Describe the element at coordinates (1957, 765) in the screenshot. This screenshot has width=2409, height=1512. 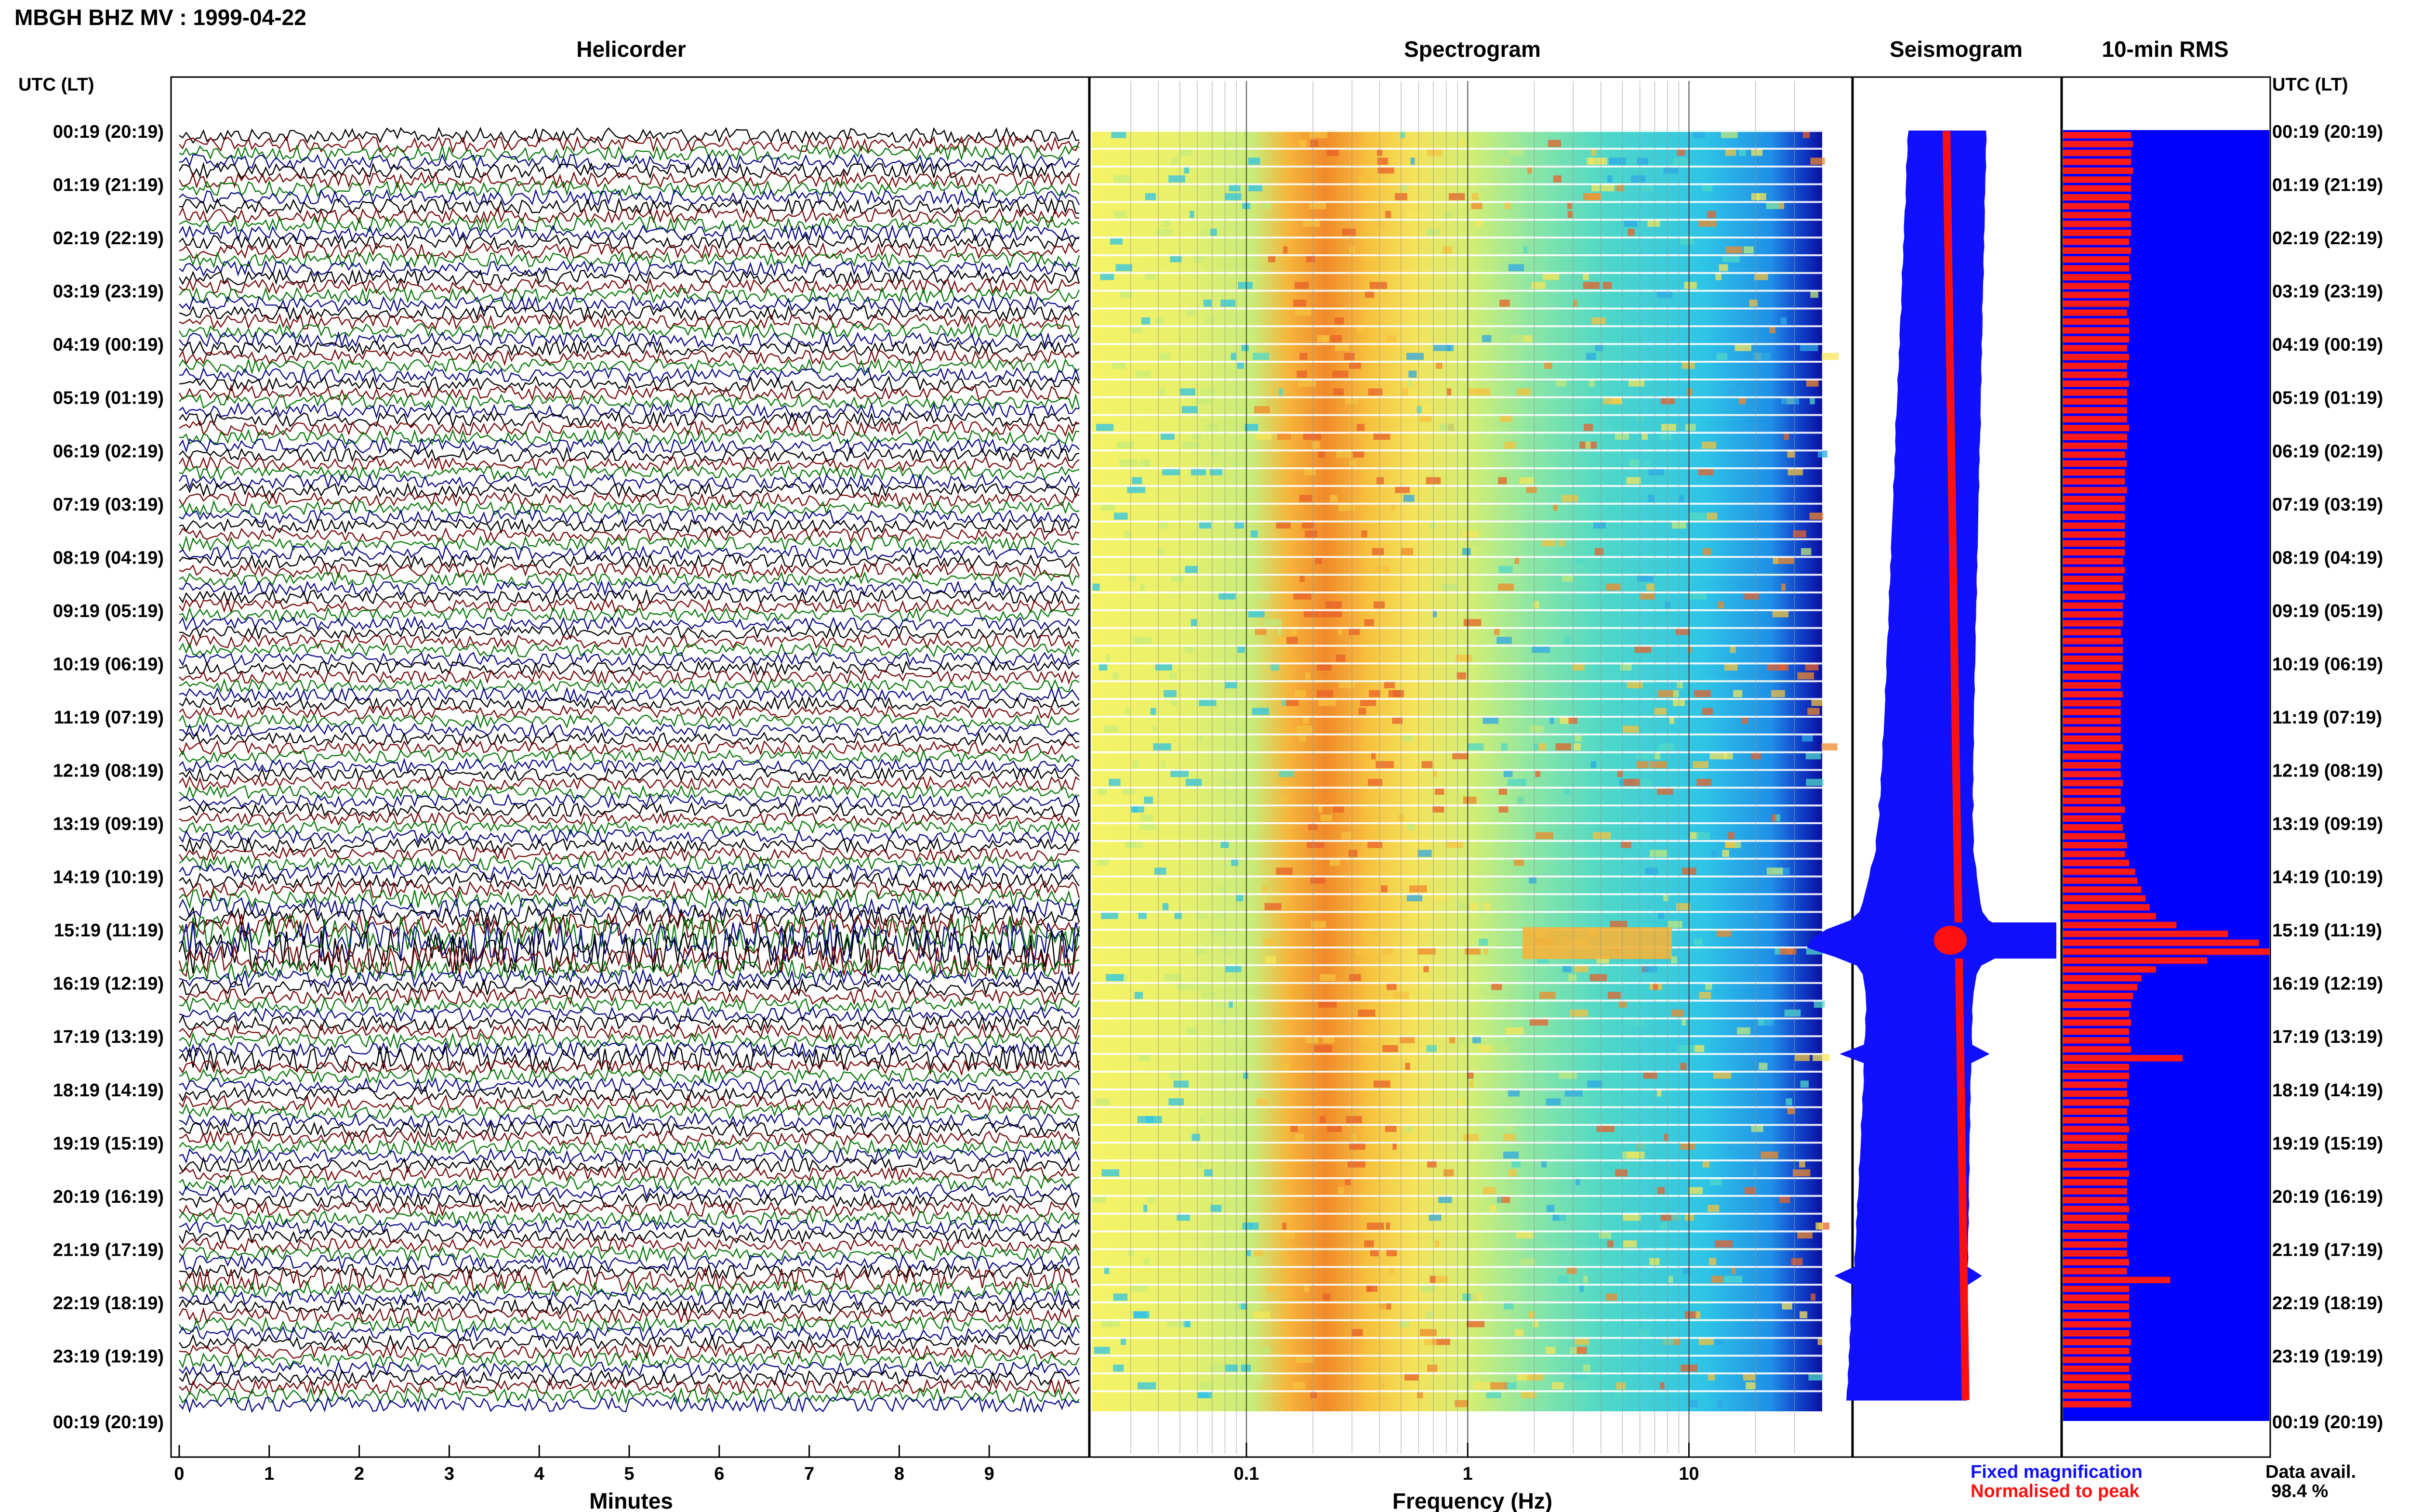
I see `seismogram-normalised-curve` at that location.